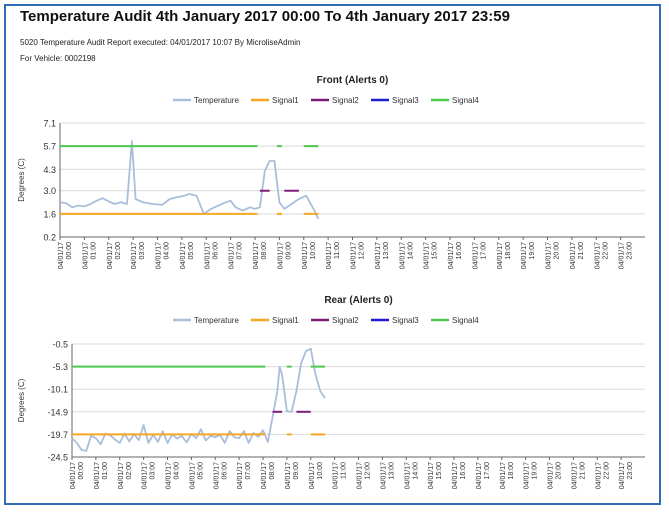 The image size is (669, 513). I want to click on chart1-xtick-label-time: 09:00, so click(288, 251).